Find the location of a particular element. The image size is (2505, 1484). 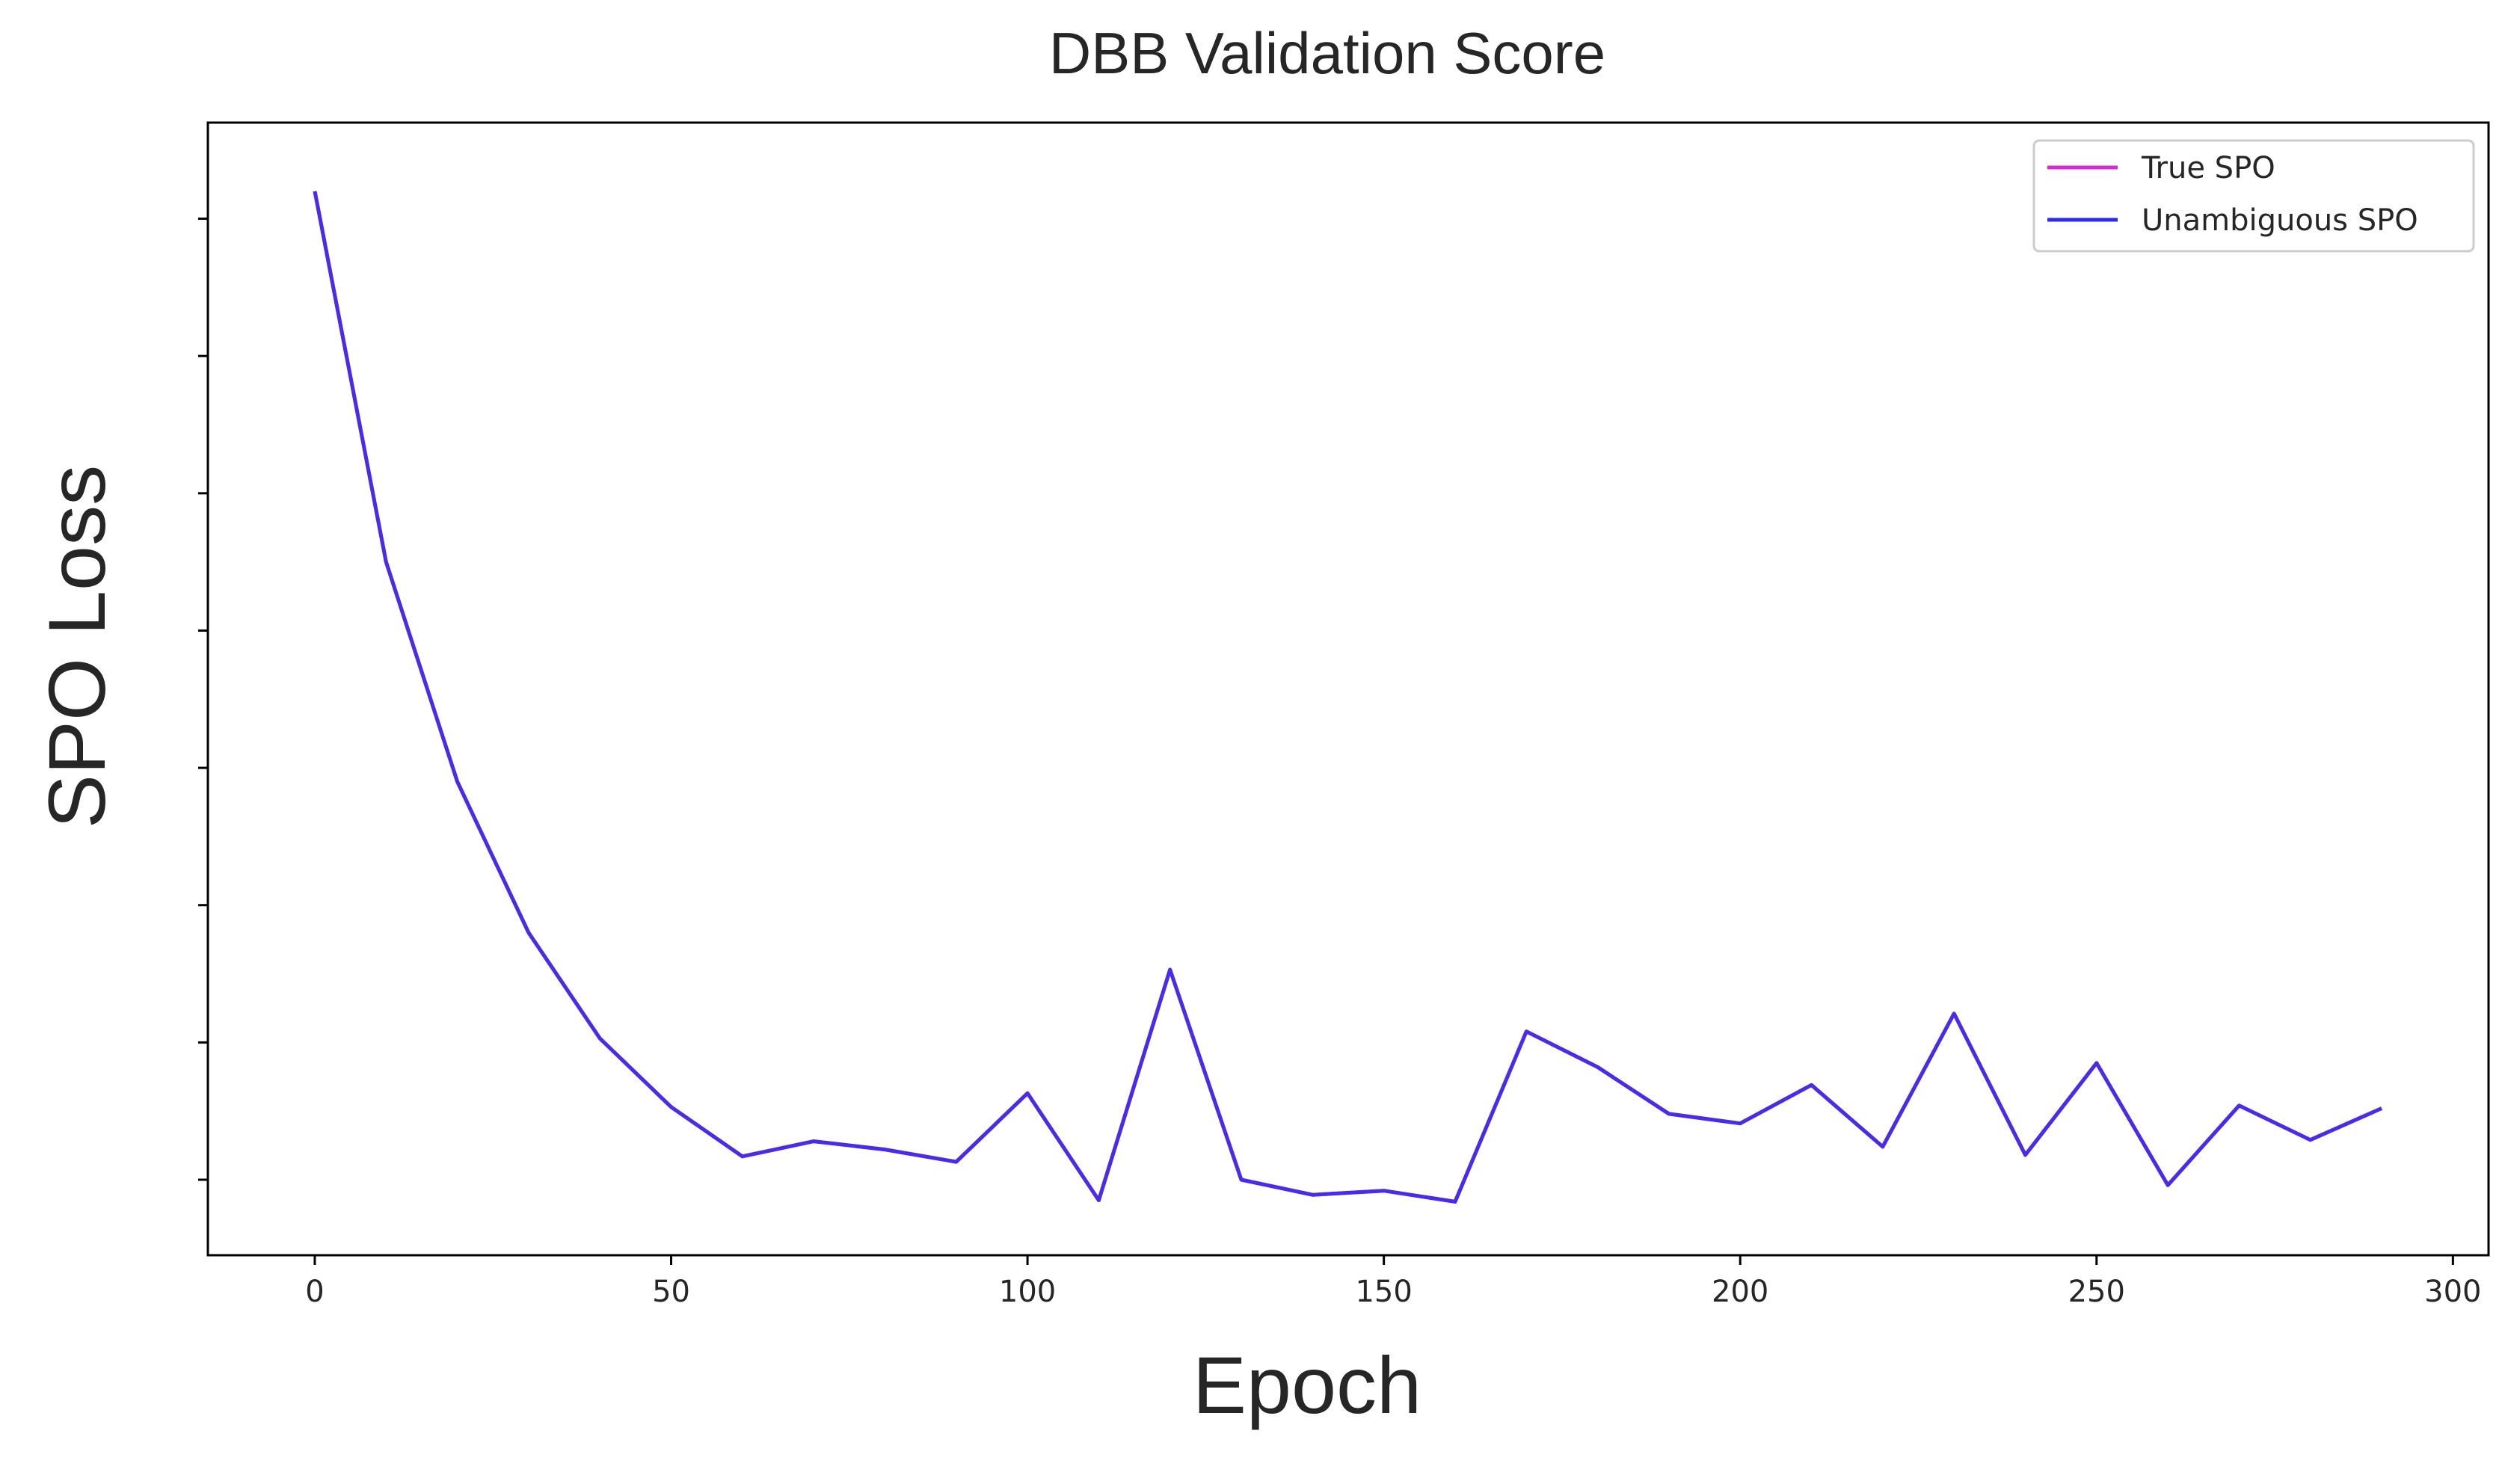

y-axis-ticks is located at coordinates (203, 699).